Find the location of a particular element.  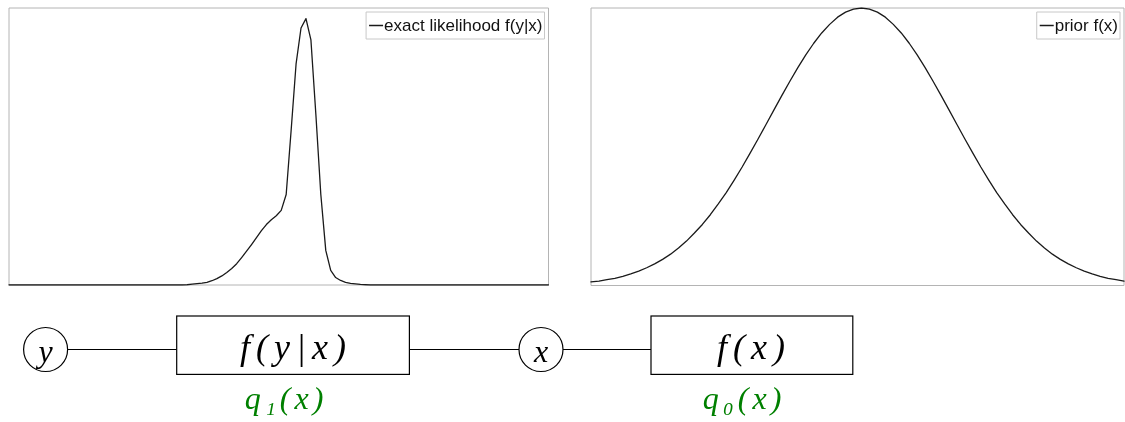

text: f(x) is located at coordinates (754, 347).